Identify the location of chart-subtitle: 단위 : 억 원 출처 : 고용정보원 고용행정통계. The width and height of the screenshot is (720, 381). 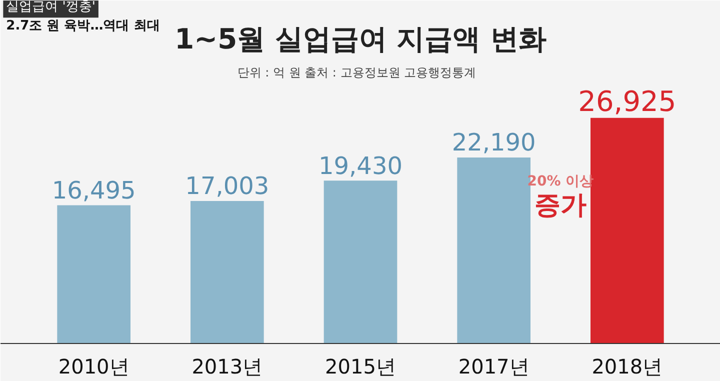
(356, 72).